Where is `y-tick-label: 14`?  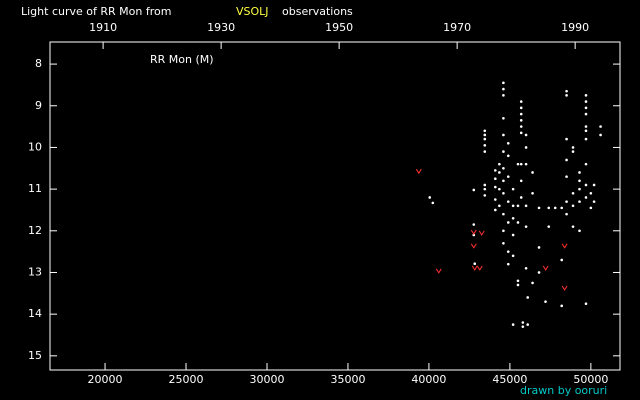
y-tick-label: 14 is located at coordinates (35, 313).